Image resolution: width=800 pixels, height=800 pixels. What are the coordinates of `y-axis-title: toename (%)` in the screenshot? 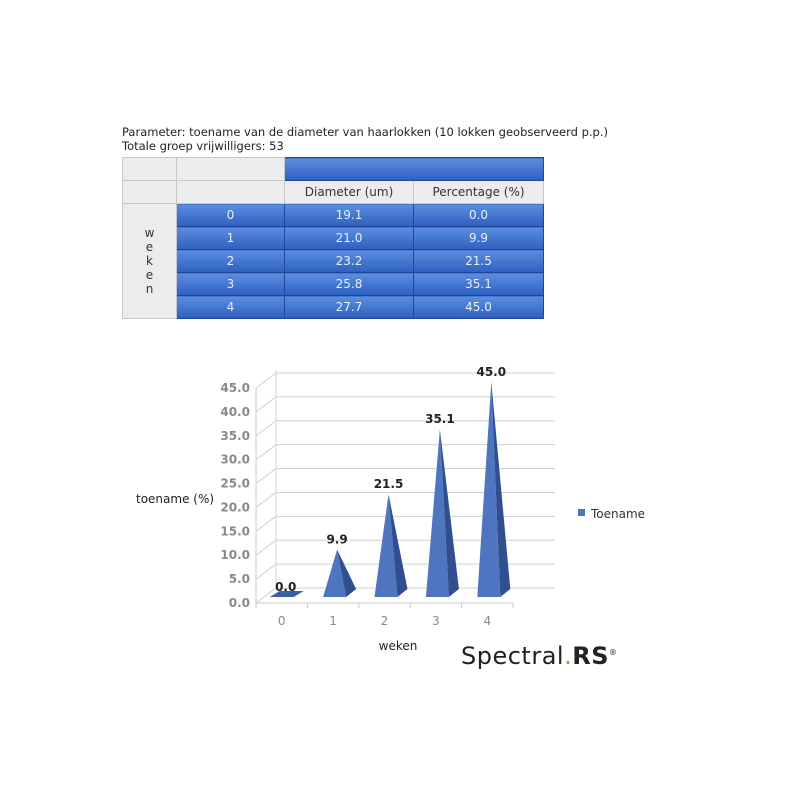 It's located at (175, 499).